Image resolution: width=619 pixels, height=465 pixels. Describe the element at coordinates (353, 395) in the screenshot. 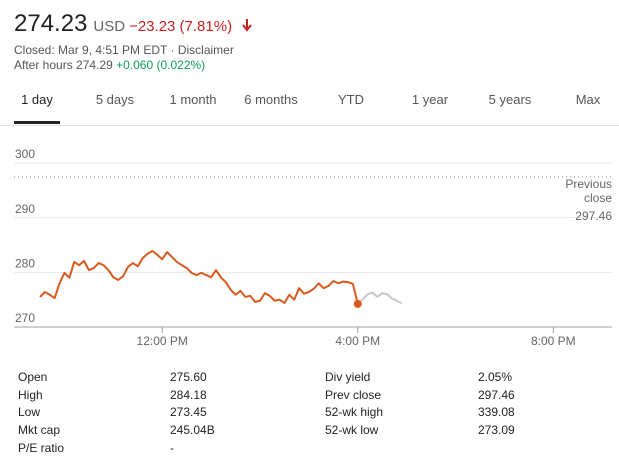

I see `stat-label: Prev close` at that location.